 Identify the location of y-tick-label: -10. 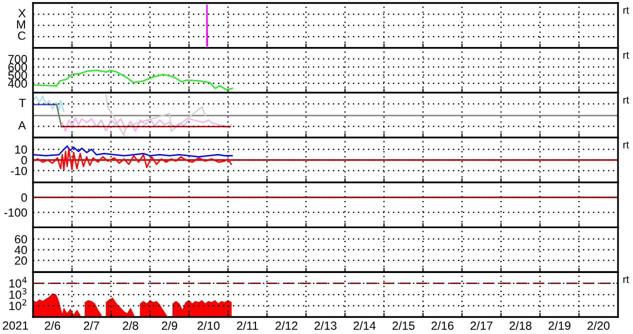
(18, 171).